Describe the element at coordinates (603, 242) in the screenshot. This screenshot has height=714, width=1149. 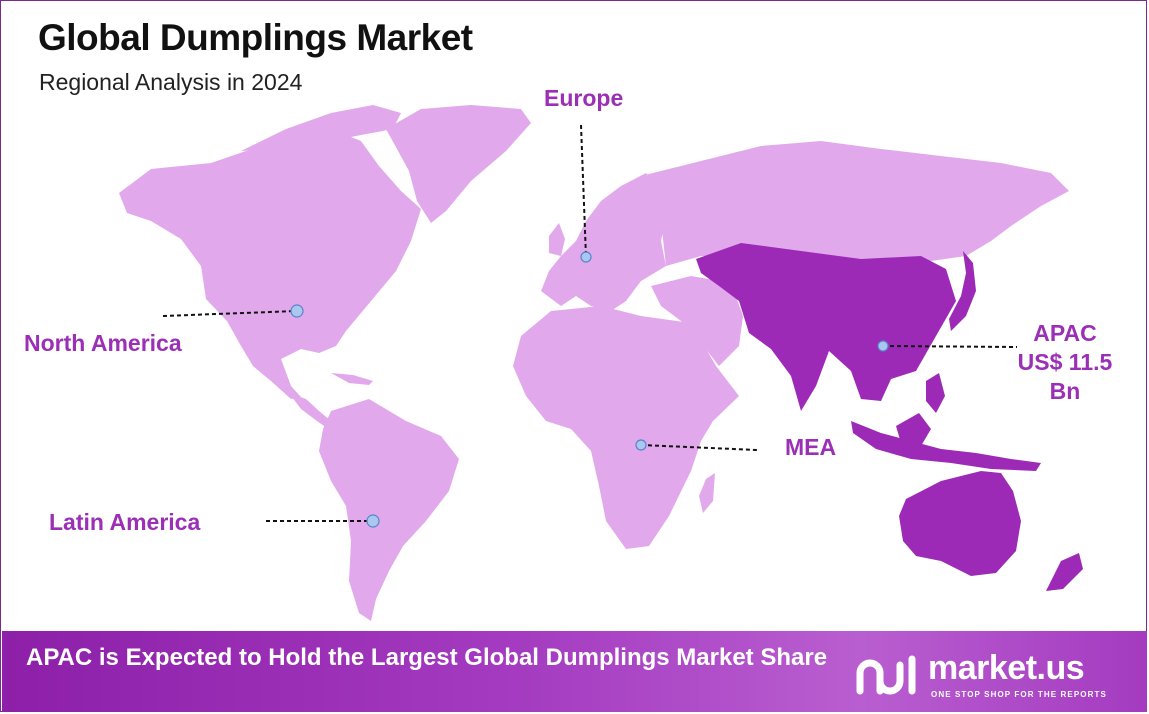
I see `europe-land` at that location.